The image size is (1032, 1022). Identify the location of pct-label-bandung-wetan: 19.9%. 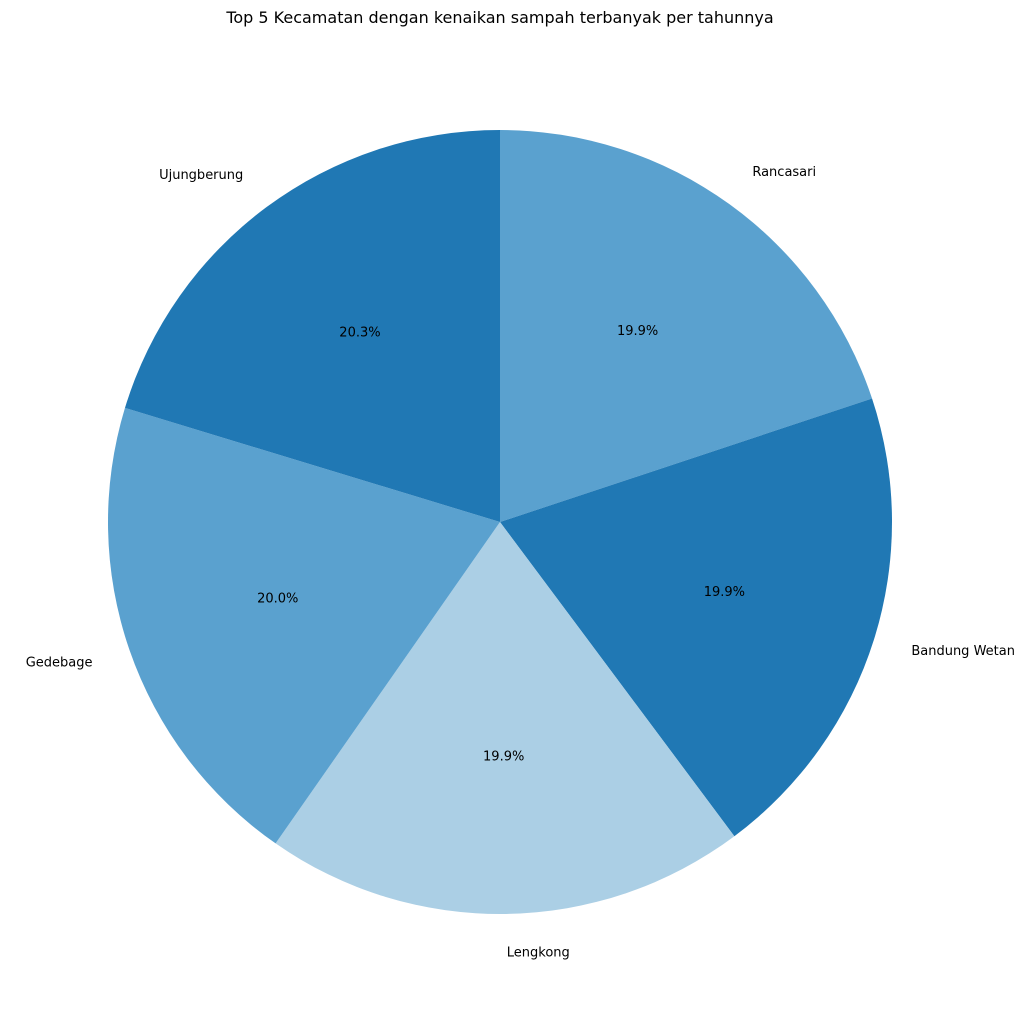
(724, 592).